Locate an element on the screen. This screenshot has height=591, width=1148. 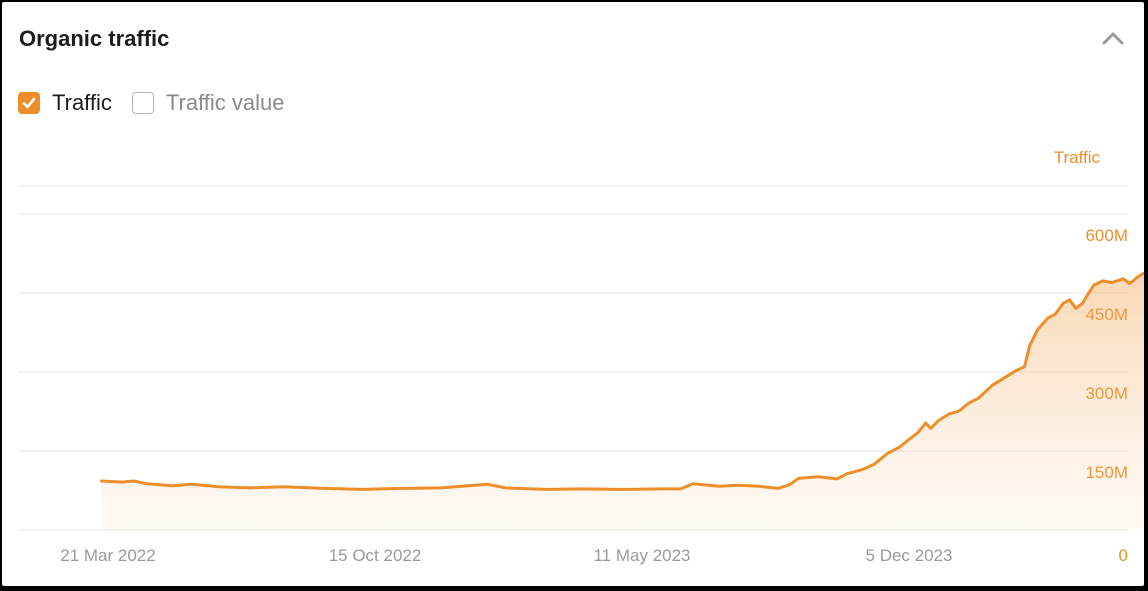
legend-toggle-traffic: Traffic is located at coordinates (65, 103).